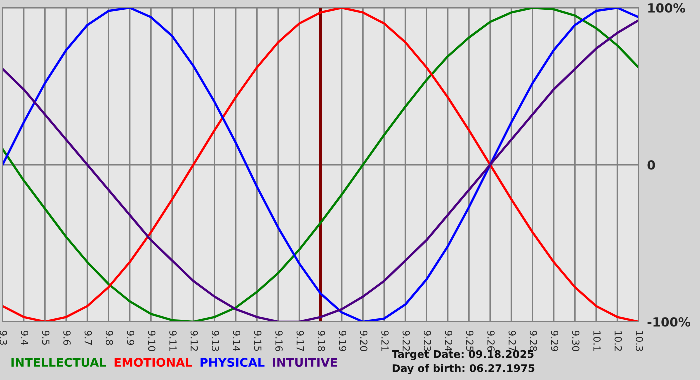 This screenshot has height=380, width=700. What do you see at coordinates (576, 341) in the screenshot?
I see `x-tick-label: 9.30` at bounding box center [576, 341].